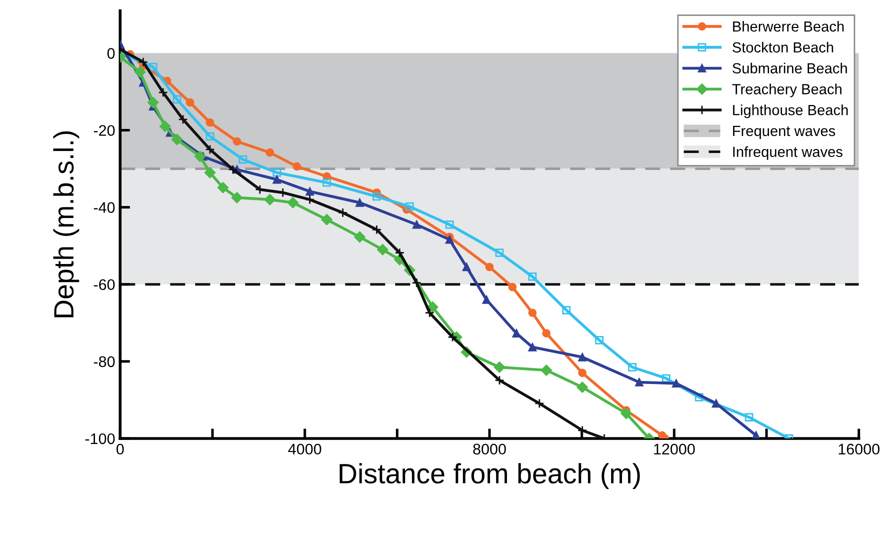 The image size is (890, 538). I want to click on legend-label: Submarine Beach, so click(789, 68).